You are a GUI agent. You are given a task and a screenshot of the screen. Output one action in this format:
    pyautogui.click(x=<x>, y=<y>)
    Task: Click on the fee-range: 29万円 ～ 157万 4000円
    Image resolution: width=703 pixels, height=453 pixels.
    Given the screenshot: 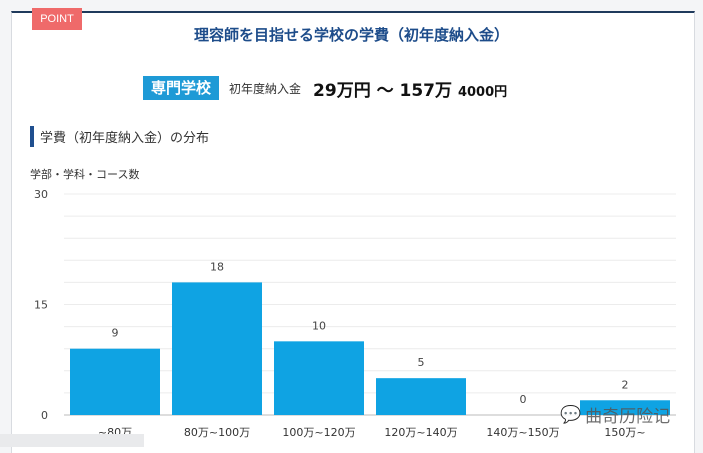 What is the action you would take?
    pyautogui.click(x=410, y=88)
    